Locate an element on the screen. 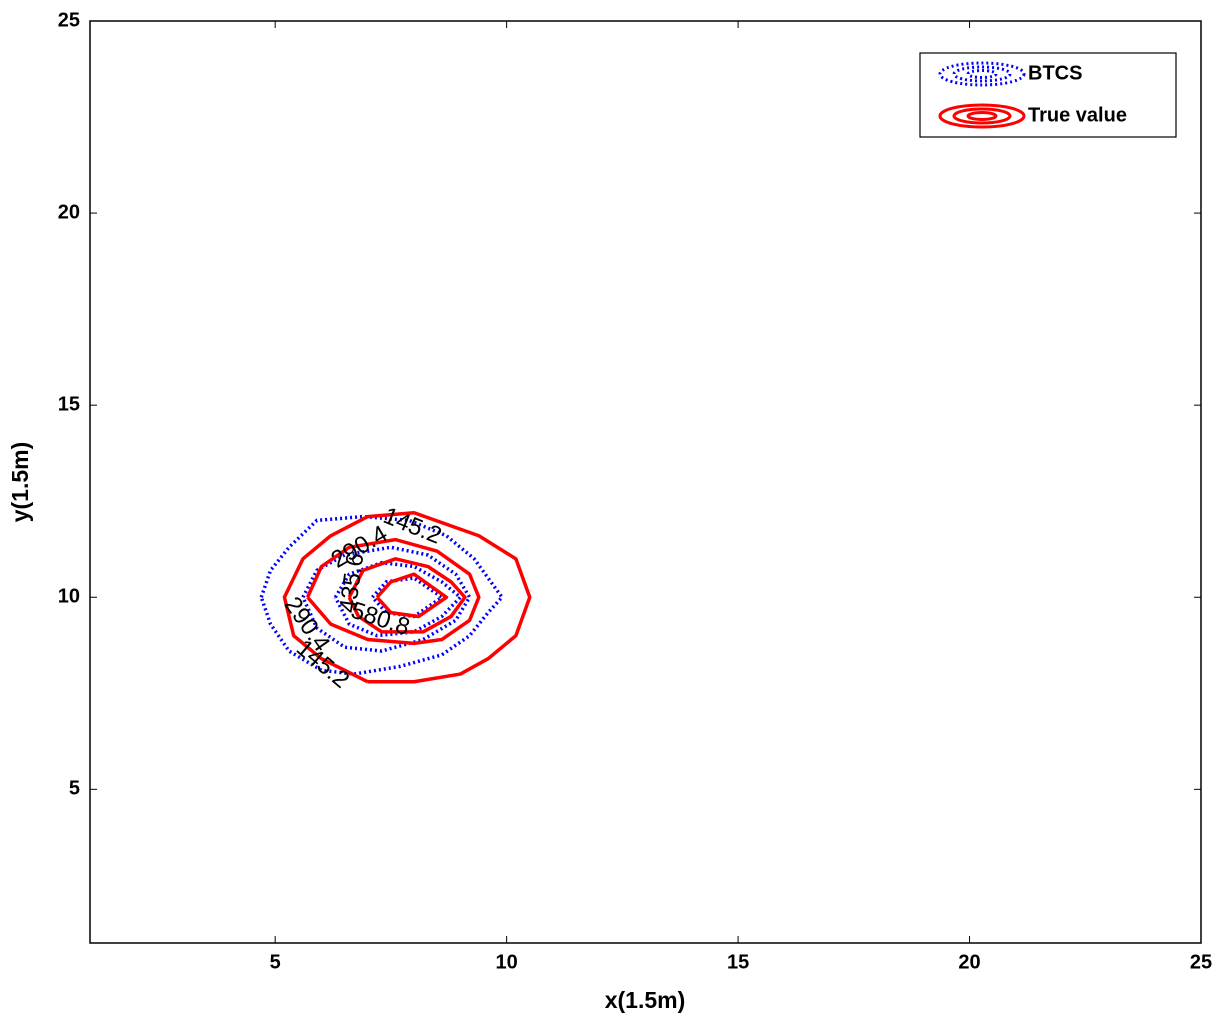 The height and width of the screenshot is (1021, 1219). y-axis-label: y(1.5m) is located at coordinates (20, 482).